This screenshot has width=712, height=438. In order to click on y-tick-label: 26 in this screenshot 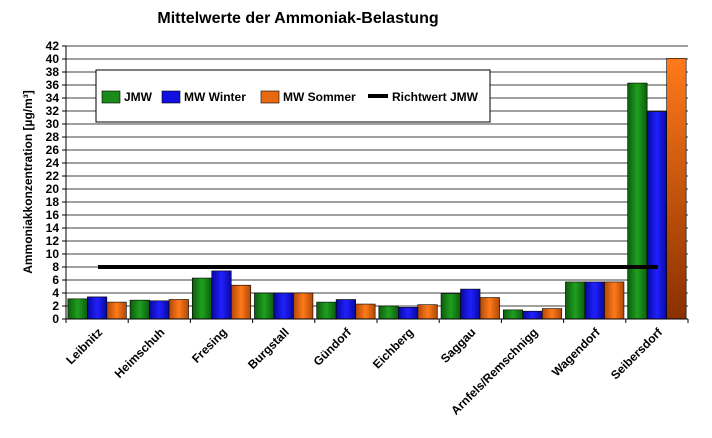, I will do `click(53, 150)`.